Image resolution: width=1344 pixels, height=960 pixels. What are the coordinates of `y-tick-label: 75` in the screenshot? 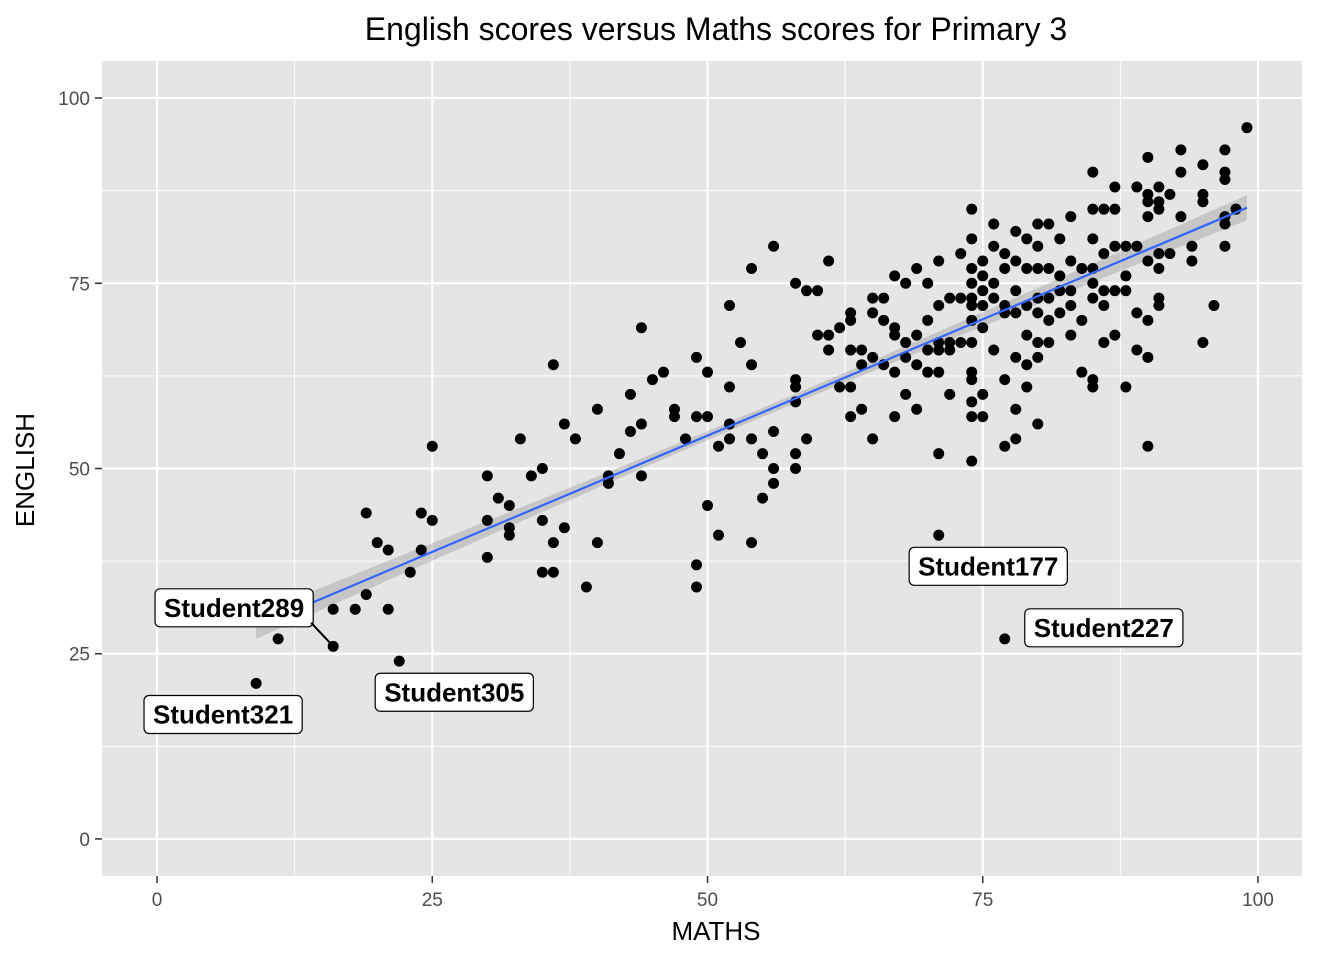 It's located at (79, 284).